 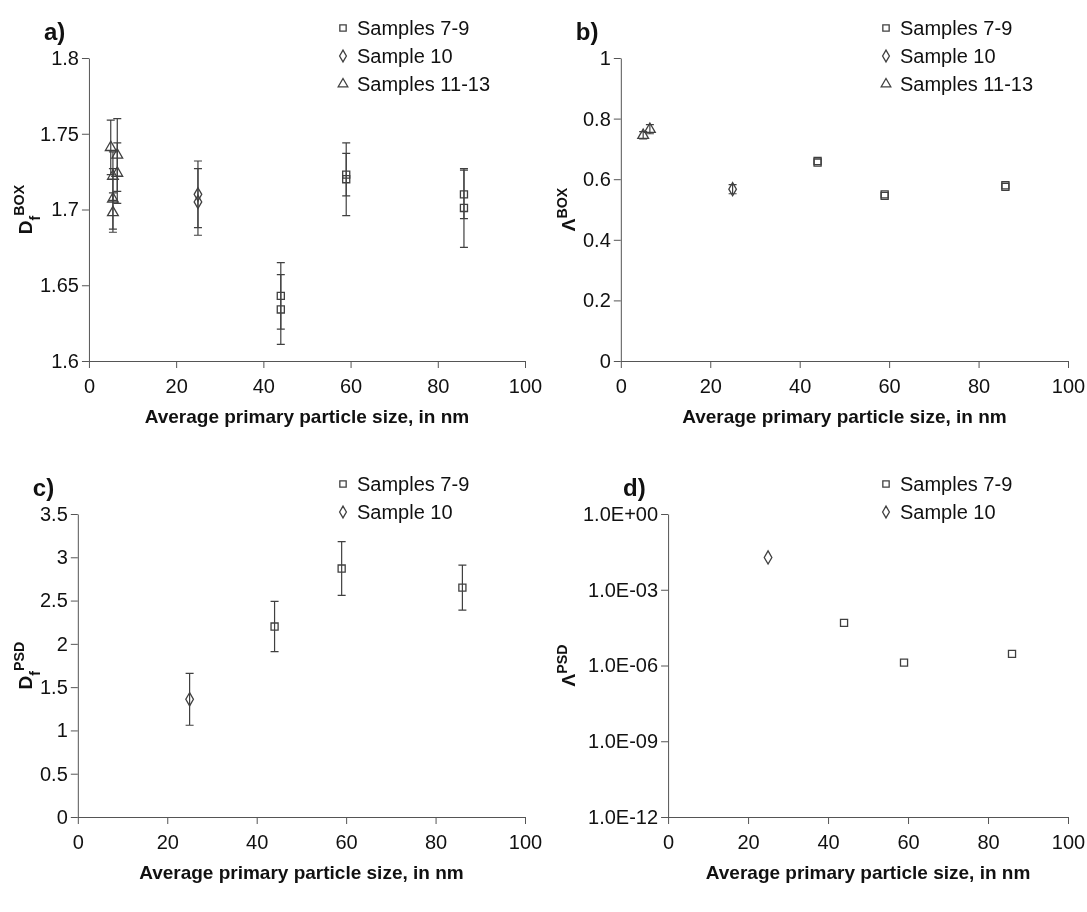 What do you see at coordinates (54, 513) in the screenshot?
I see `y-tick-label: 3.5` at bounding box center [54, 513].